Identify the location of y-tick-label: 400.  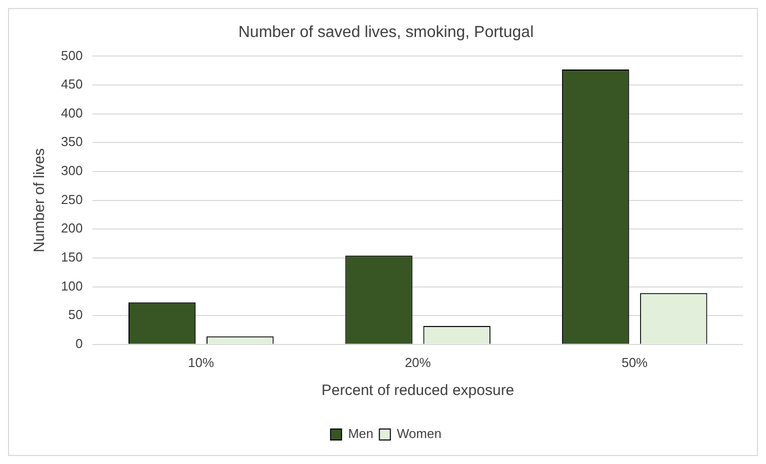
(71, 112).